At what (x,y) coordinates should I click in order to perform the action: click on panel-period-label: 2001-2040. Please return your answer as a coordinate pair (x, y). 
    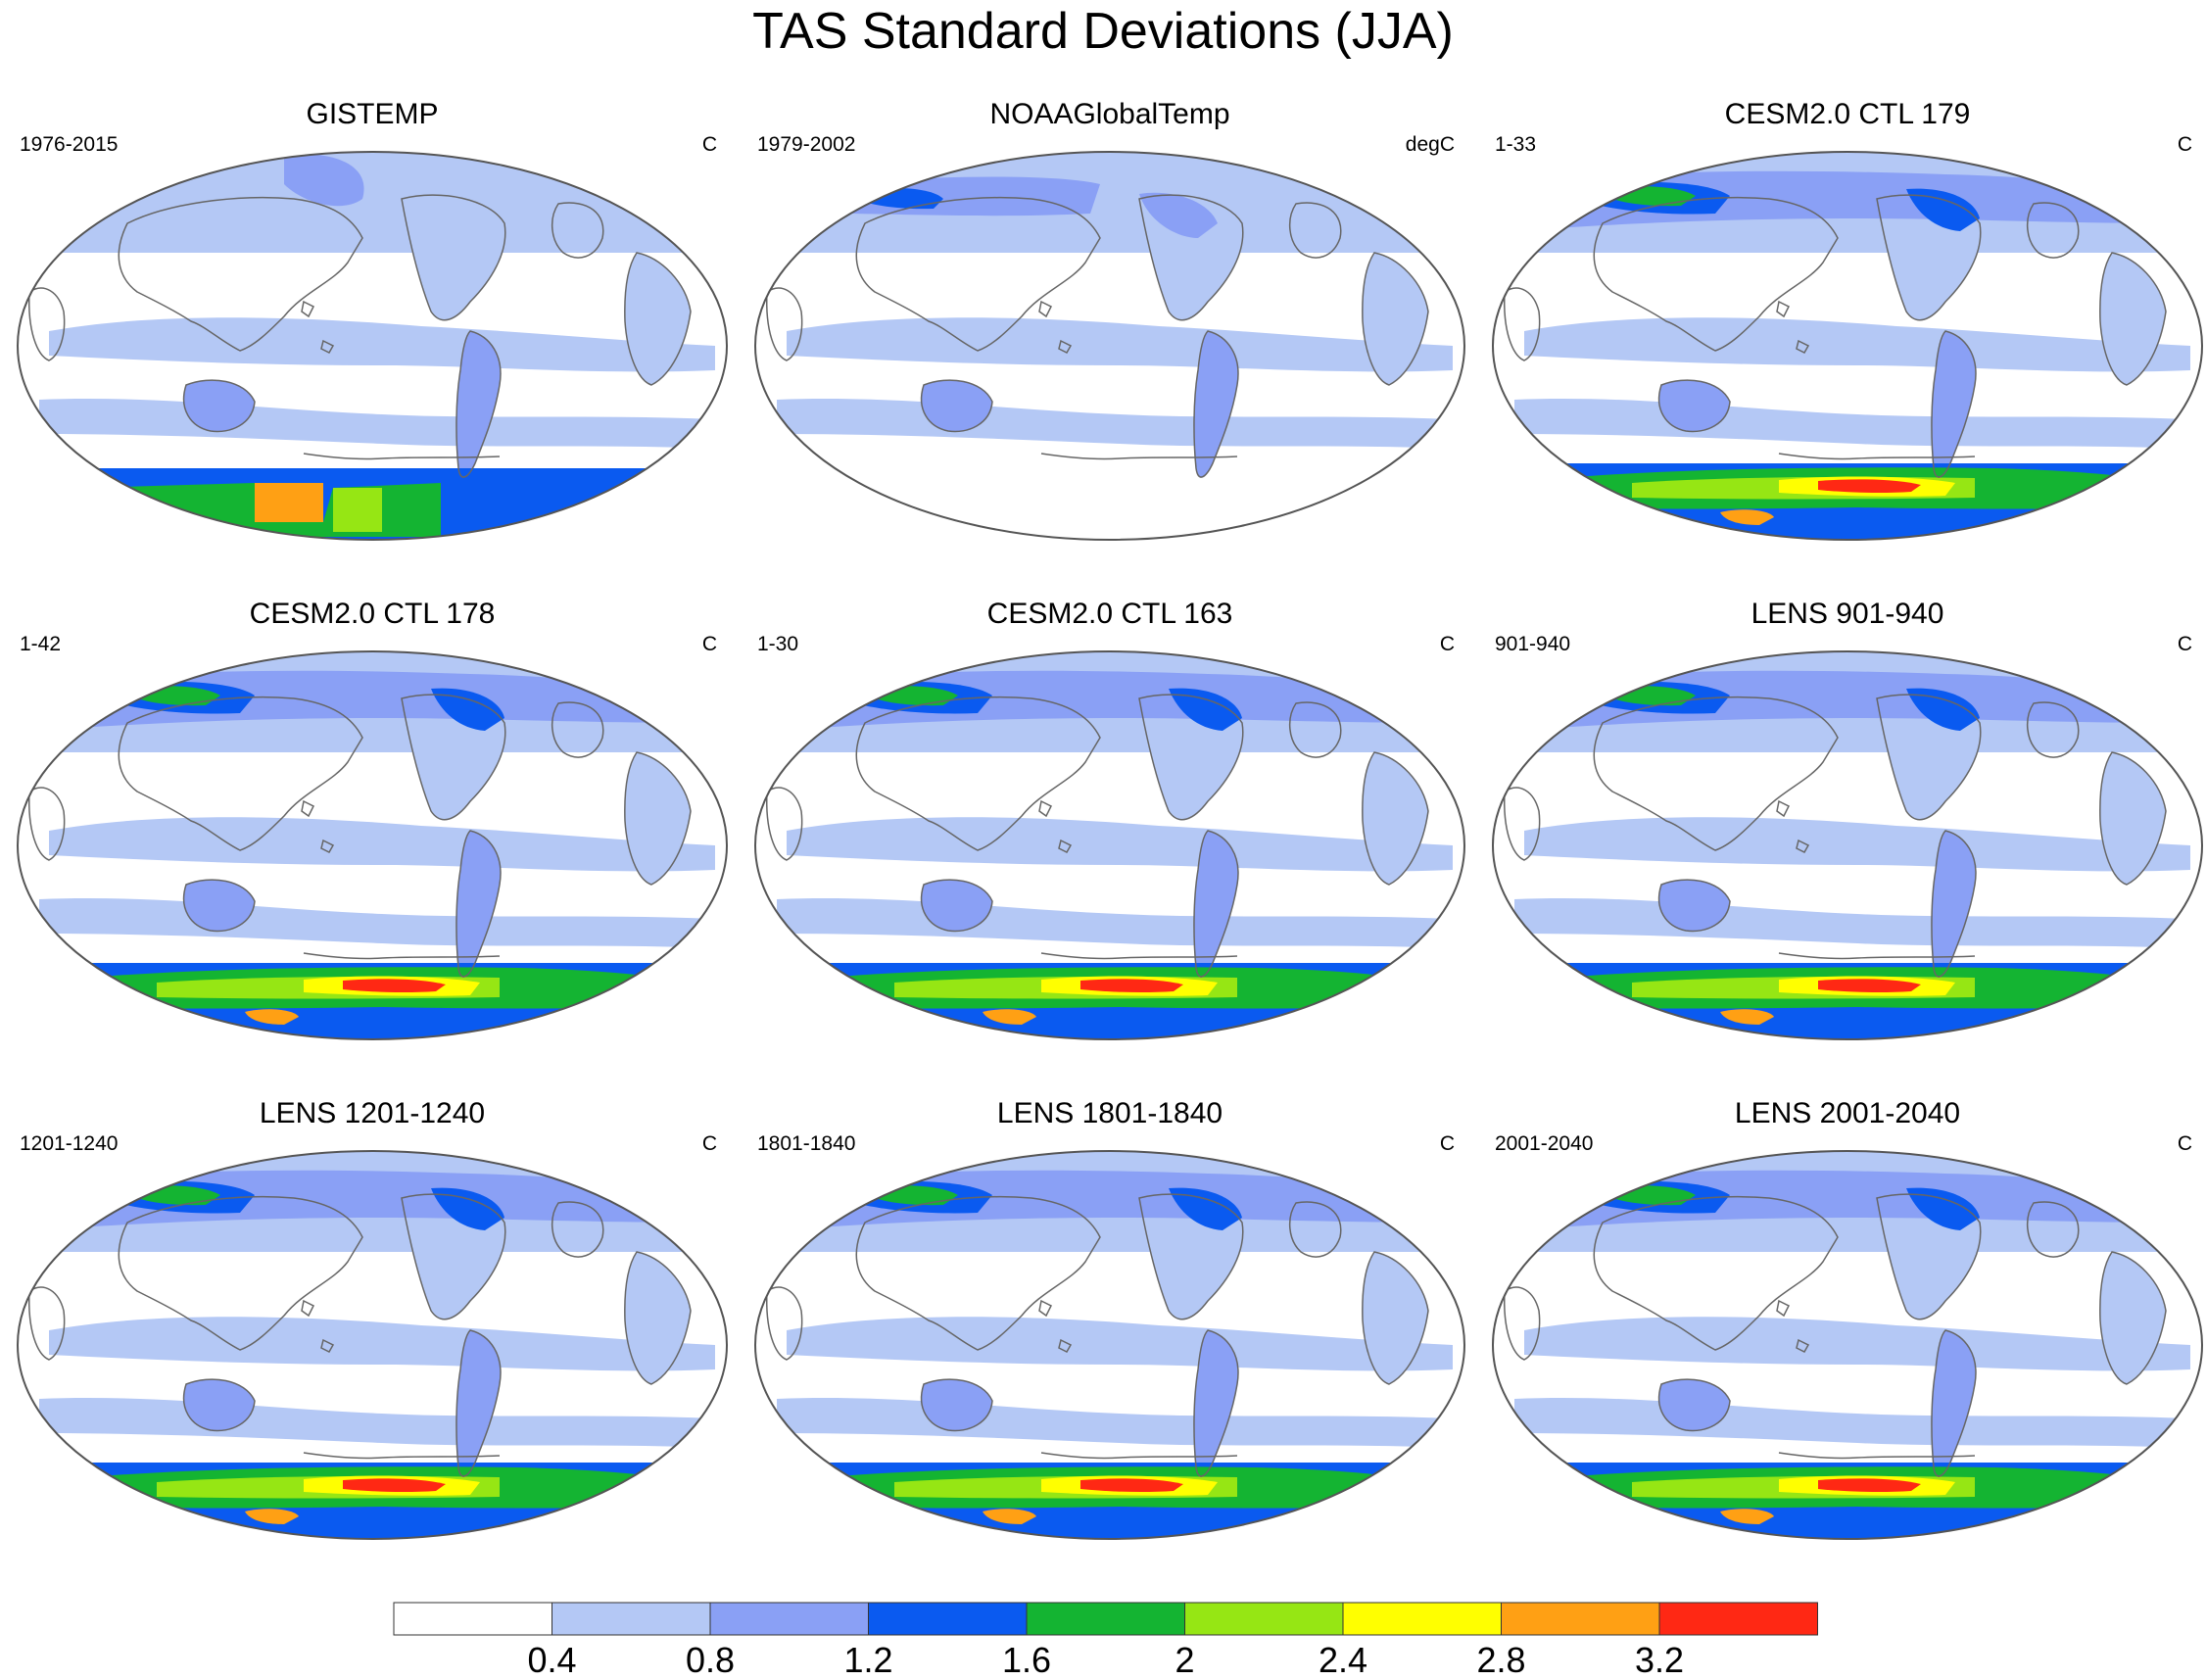
    Looking at the image, I should click on (1544, 1143).